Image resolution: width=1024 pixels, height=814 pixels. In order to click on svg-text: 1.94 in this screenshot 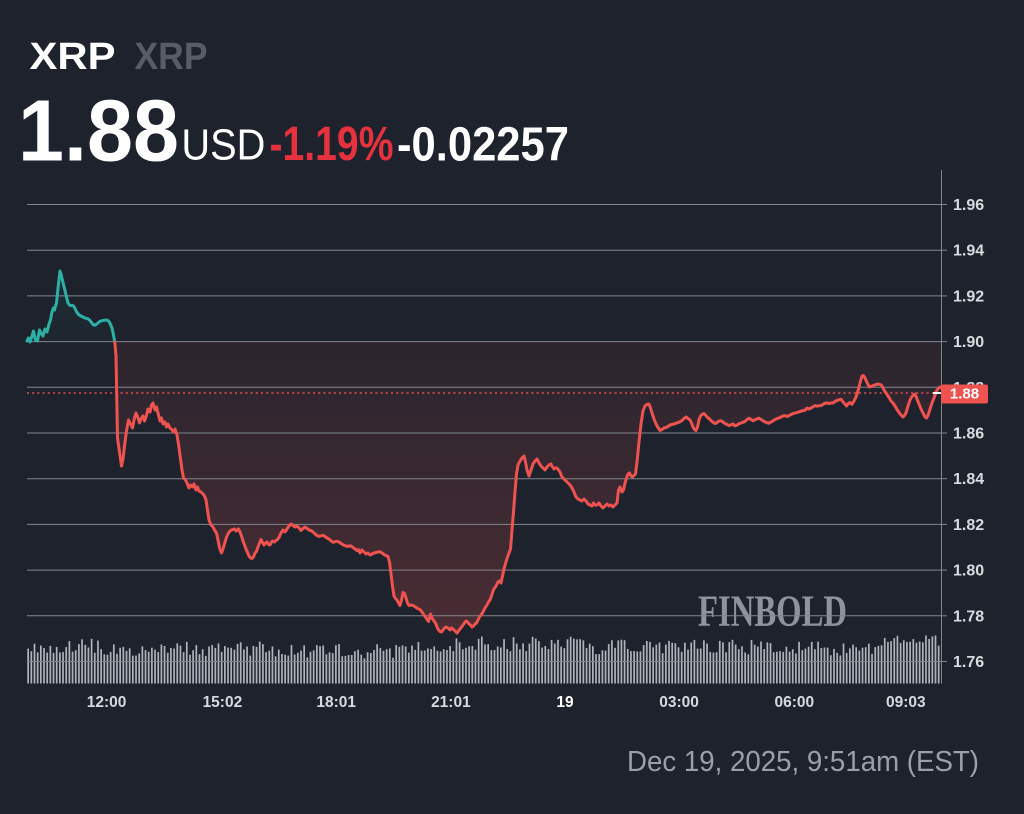, I will do `click(968, 251)`.